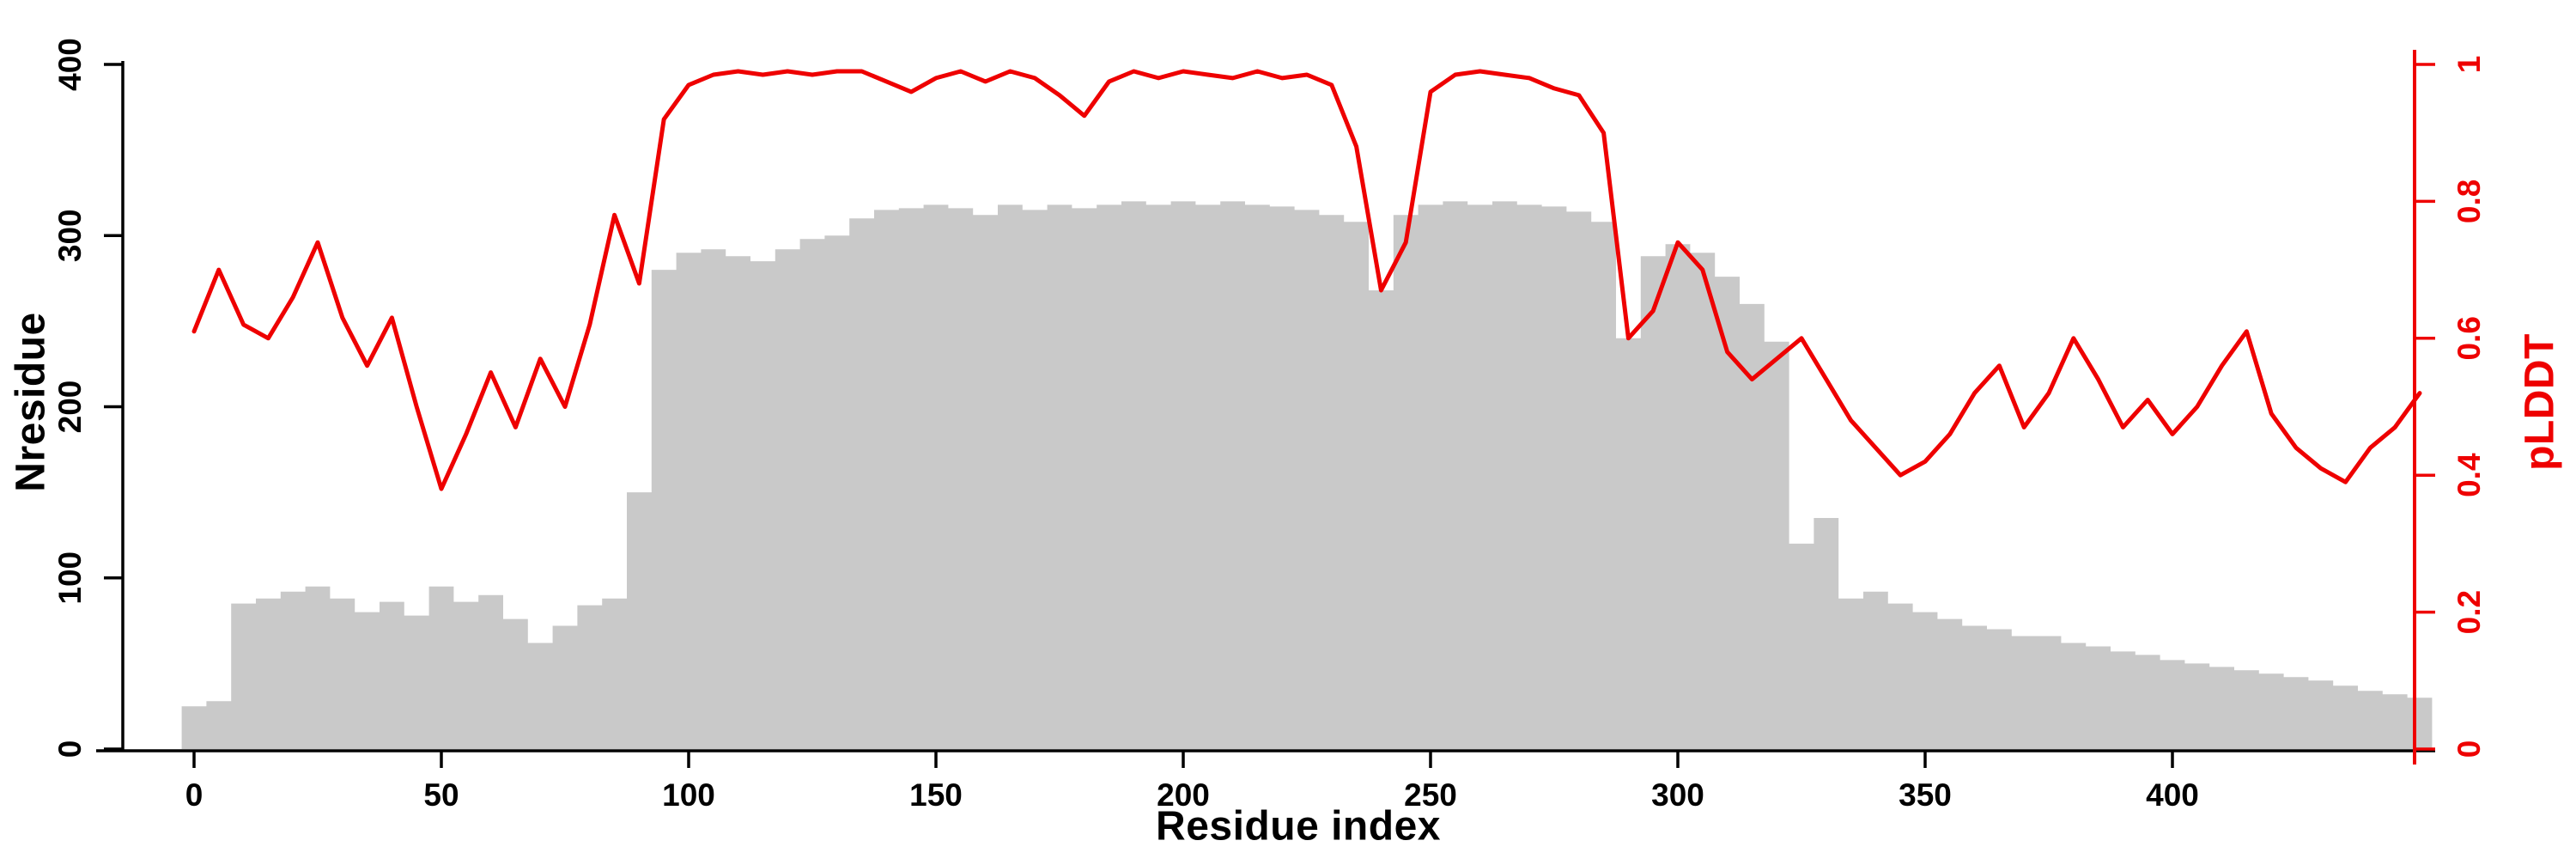  Describe the element at coordinates (936, 795) in the screenshot. I see `svg-text: 150` at that location.